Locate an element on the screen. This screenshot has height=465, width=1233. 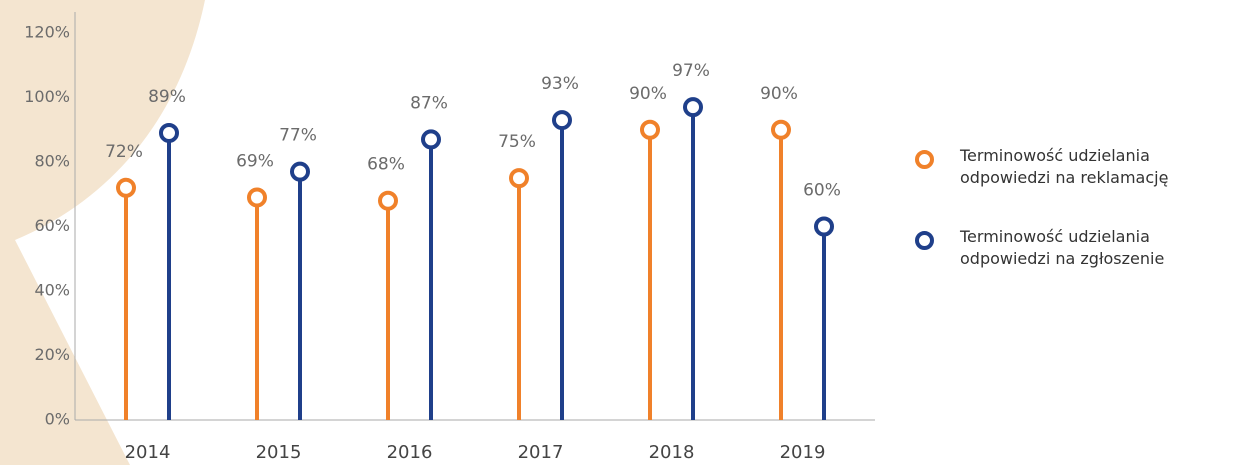
y-tick-label: 120% is located at coordinates (47, 32).